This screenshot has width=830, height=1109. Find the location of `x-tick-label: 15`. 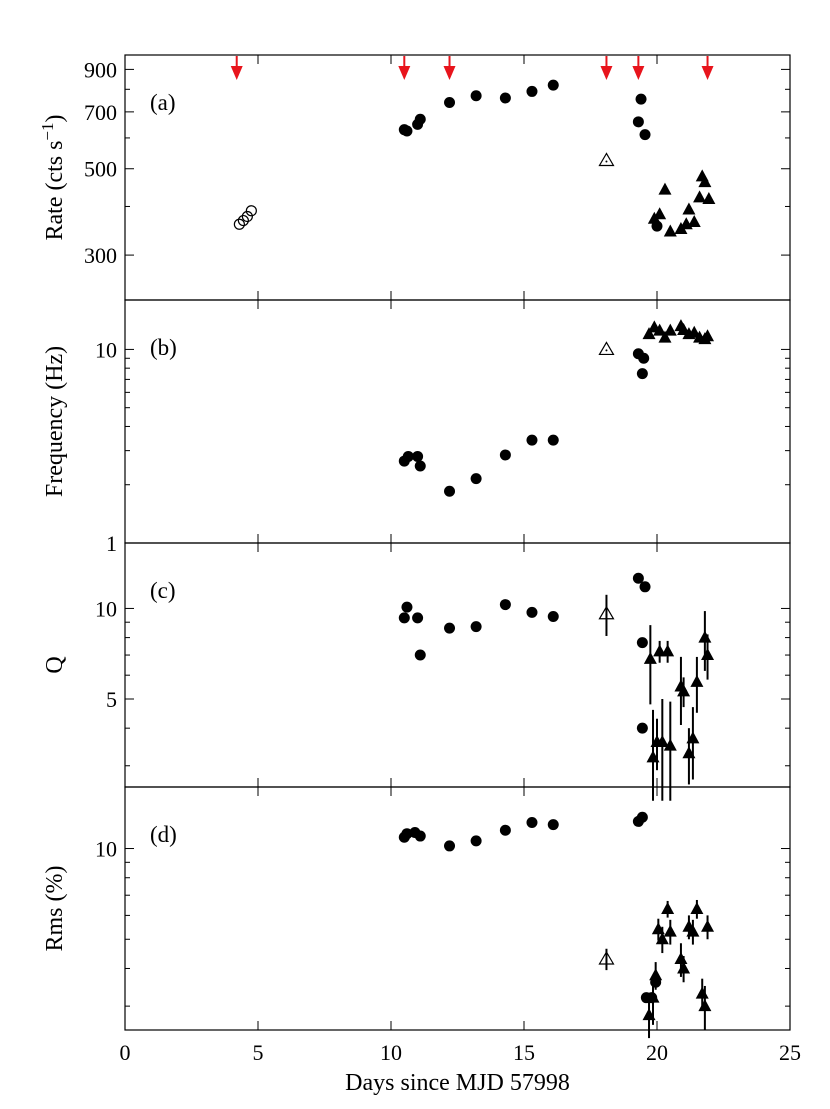

x-tick-label: 15 is located at coordinates (524, 1052).